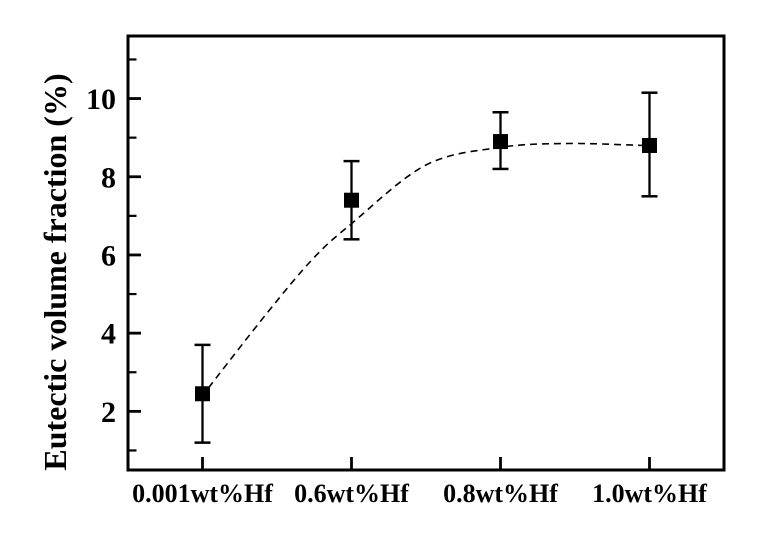  I want to click on y-tick-label: 8, so click(108, 177).